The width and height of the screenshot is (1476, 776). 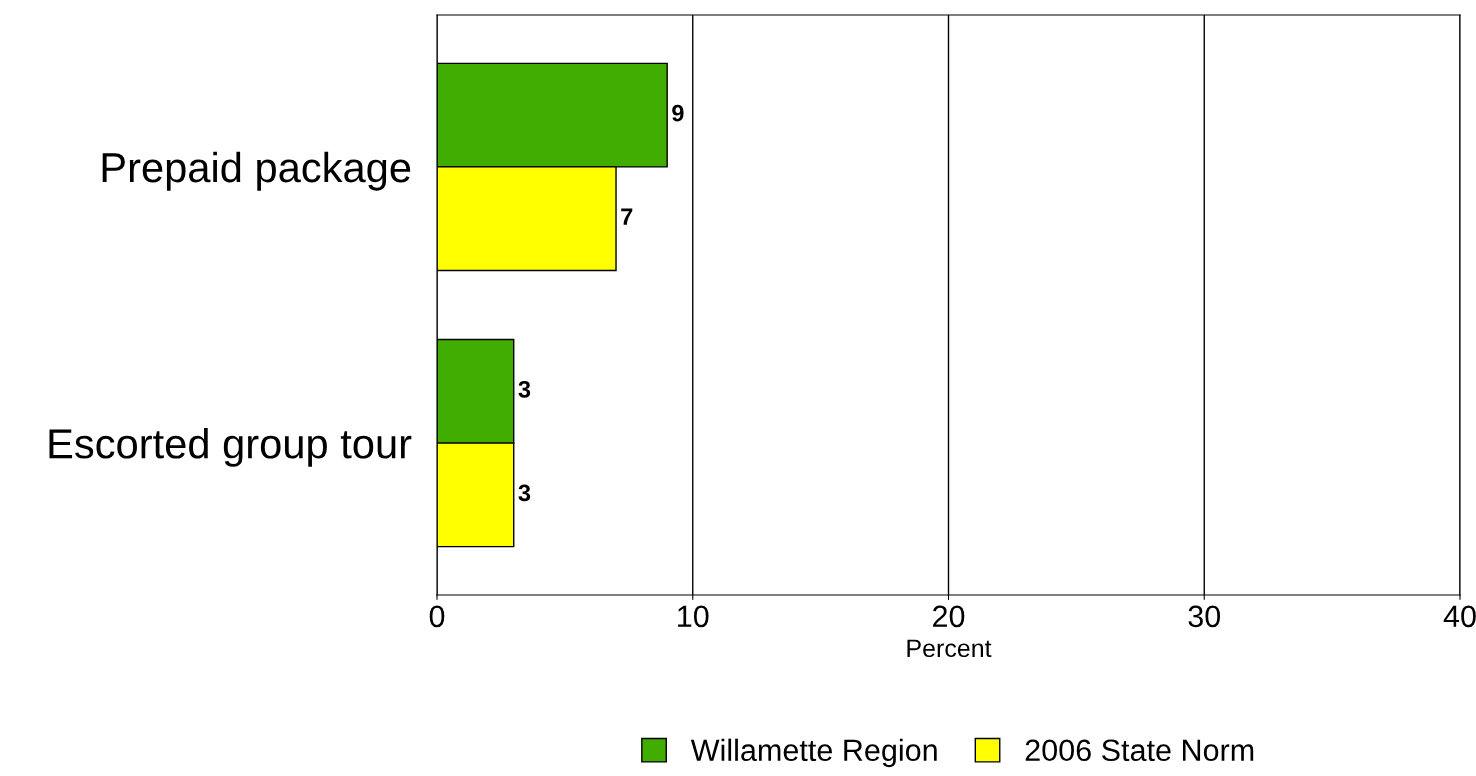 What do you see at coordinates (230, 447) in the screenshot?
I see `y-tick-label: Escorted group tour` at bounding box center [230, 447].